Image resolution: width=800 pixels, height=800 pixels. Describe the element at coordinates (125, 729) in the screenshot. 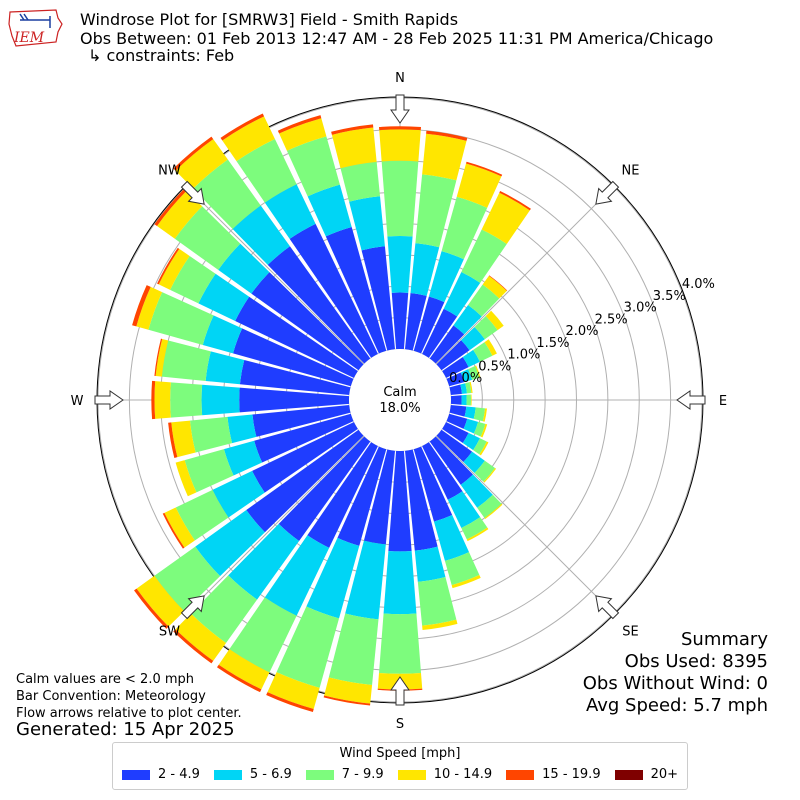

I see `generated-date: Generated: 15 Apr 2025` at that location.